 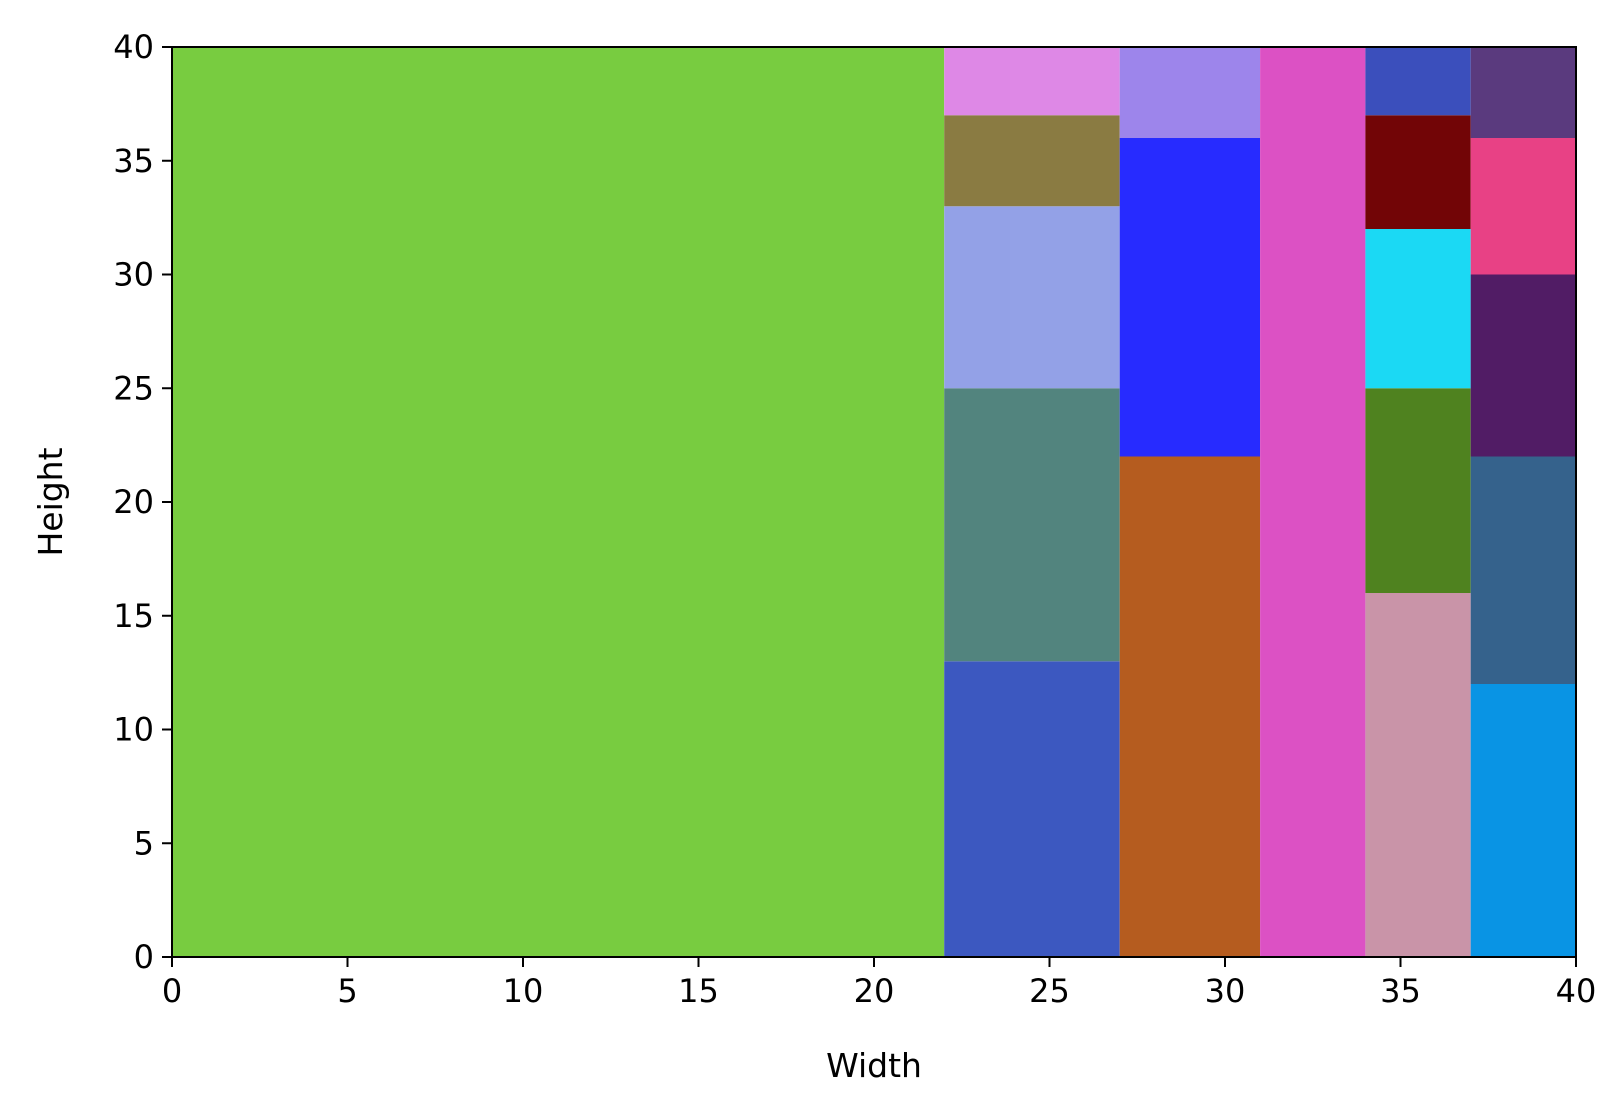 What do you see at coordinates (874, 991) in the screenshot?
I see `x-tick-label: 20` at bounding box center [874, 991].